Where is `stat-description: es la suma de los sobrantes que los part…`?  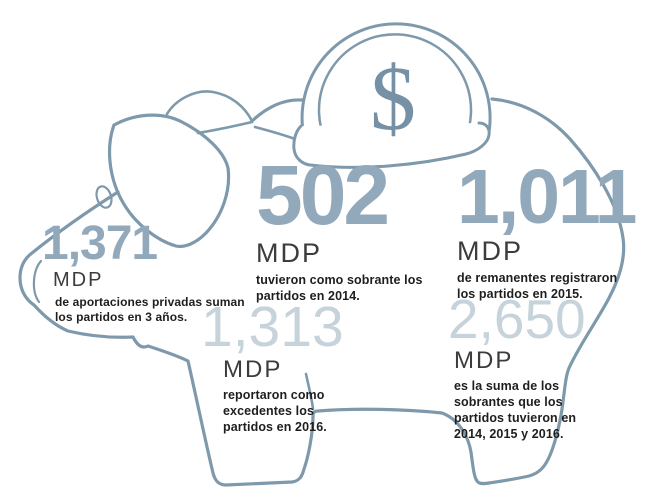 stat-description: es la suma de los sobrantes que los part… is located at coordinates (515, 409).